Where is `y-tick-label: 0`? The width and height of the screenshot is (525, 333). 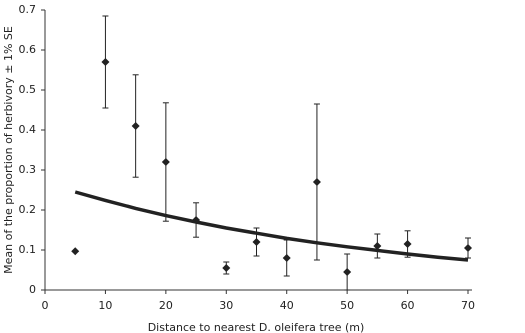
y-tick-label: 0 is located at coordinates (32, 289).